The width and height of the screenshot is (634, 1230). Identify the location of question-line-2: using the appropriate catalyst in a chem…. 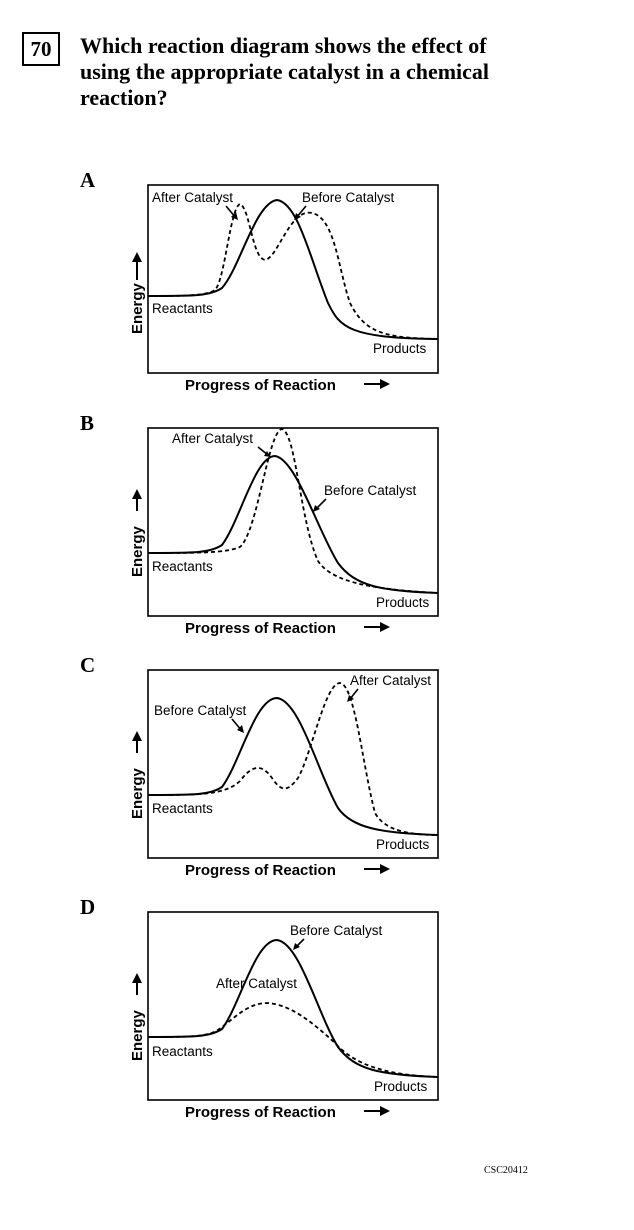
(285, 71).